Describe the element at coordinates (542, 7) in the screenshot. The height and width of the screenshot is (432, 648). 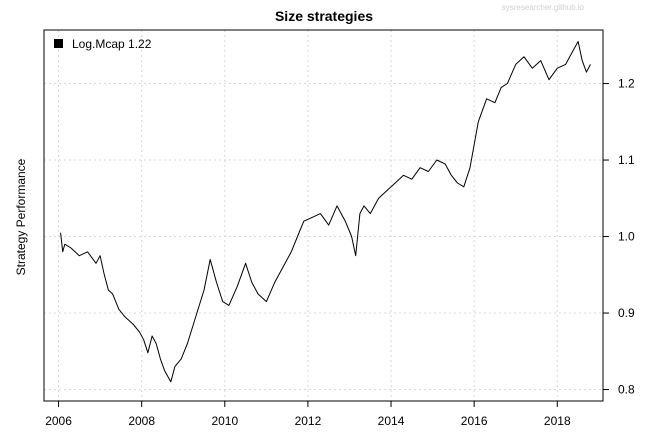
I see `watermark: sysresearcher.github.io` at that location.